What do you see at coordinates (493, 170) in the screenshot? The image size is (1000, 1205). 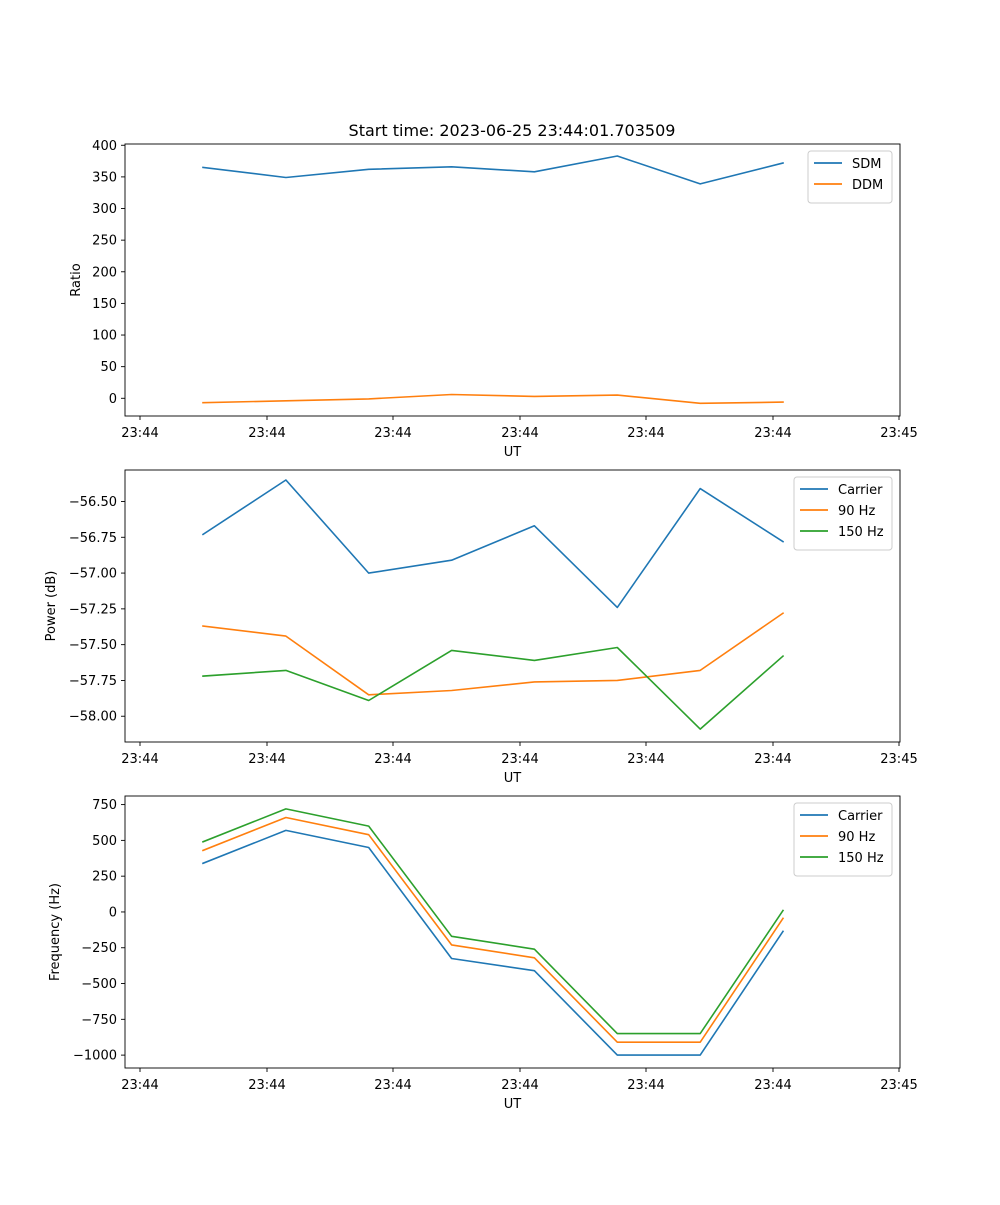 I see `series-line-sdm` at bounding box center [493, 170].